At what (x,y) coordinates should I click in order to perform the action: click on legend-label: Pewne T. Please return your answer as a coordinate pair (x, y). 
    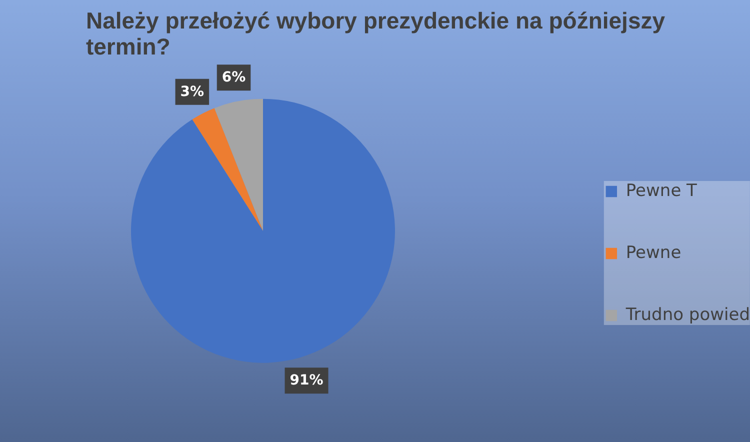
    Looking at the image, I should click on (661, 191).